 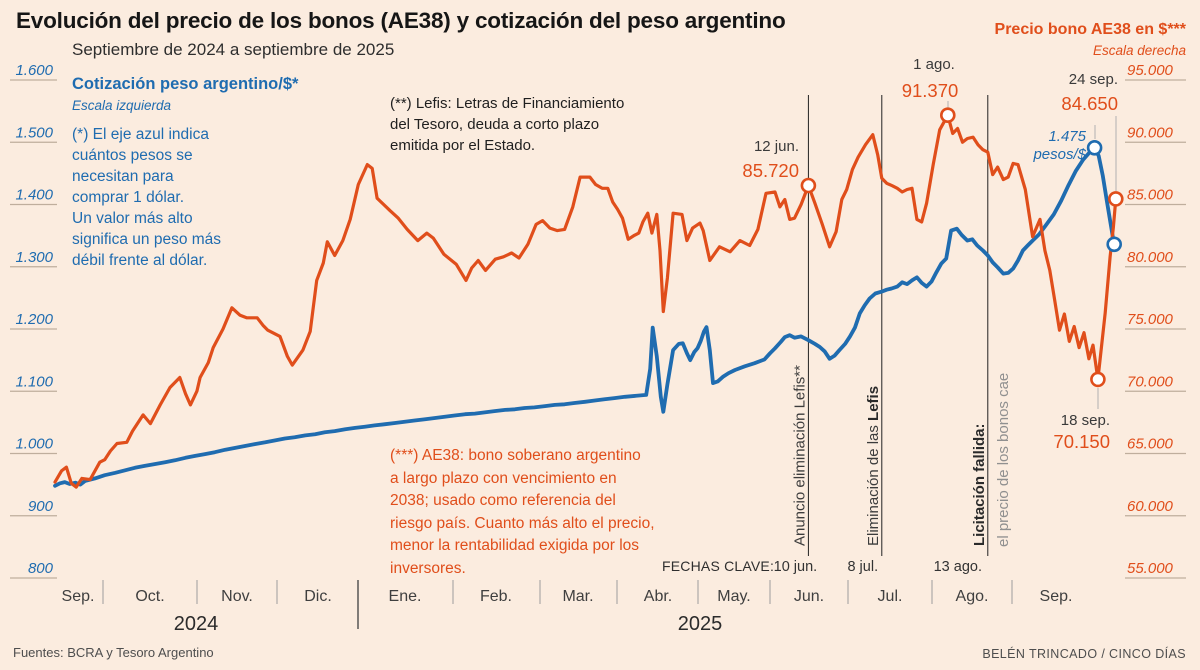 What do you see at coordinates (34, 70) in the screenshot?
I see `left-tick-label: 1.600` at bounding box center [34, 70].